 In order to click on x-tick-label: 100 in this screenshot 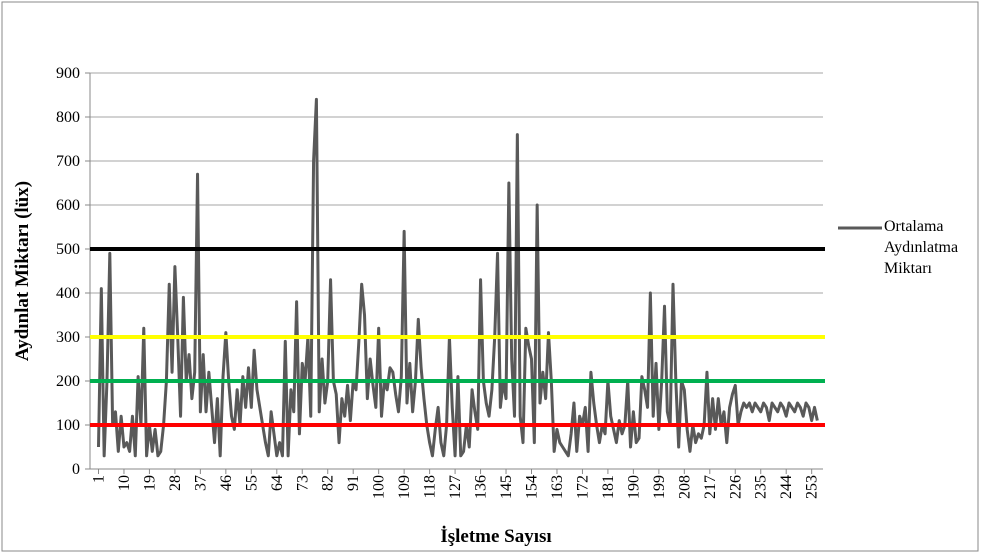, I will do `click(379, 487)`.